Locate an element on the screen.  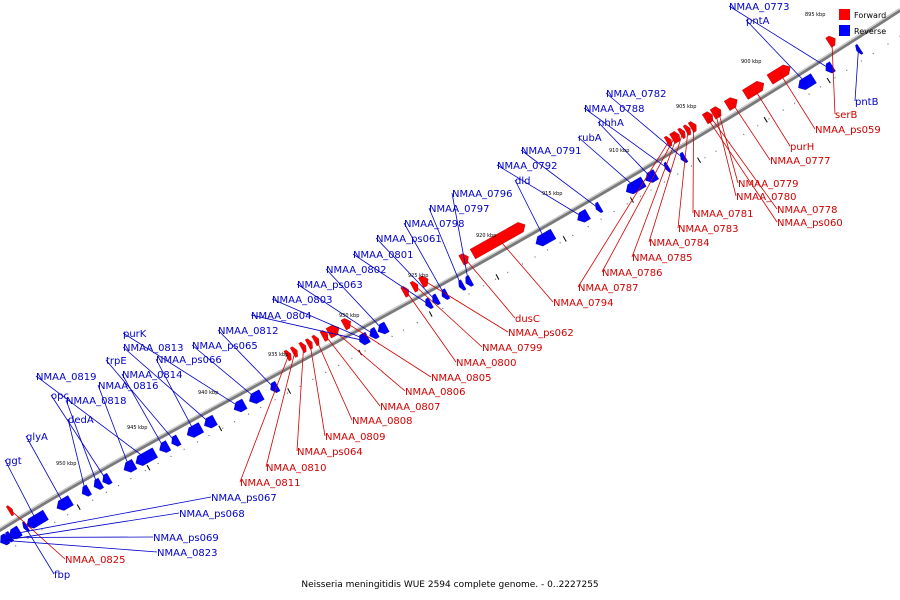
gene-label-nmaa-0808: NMAA_0808 is located at coordinates (382, 421).